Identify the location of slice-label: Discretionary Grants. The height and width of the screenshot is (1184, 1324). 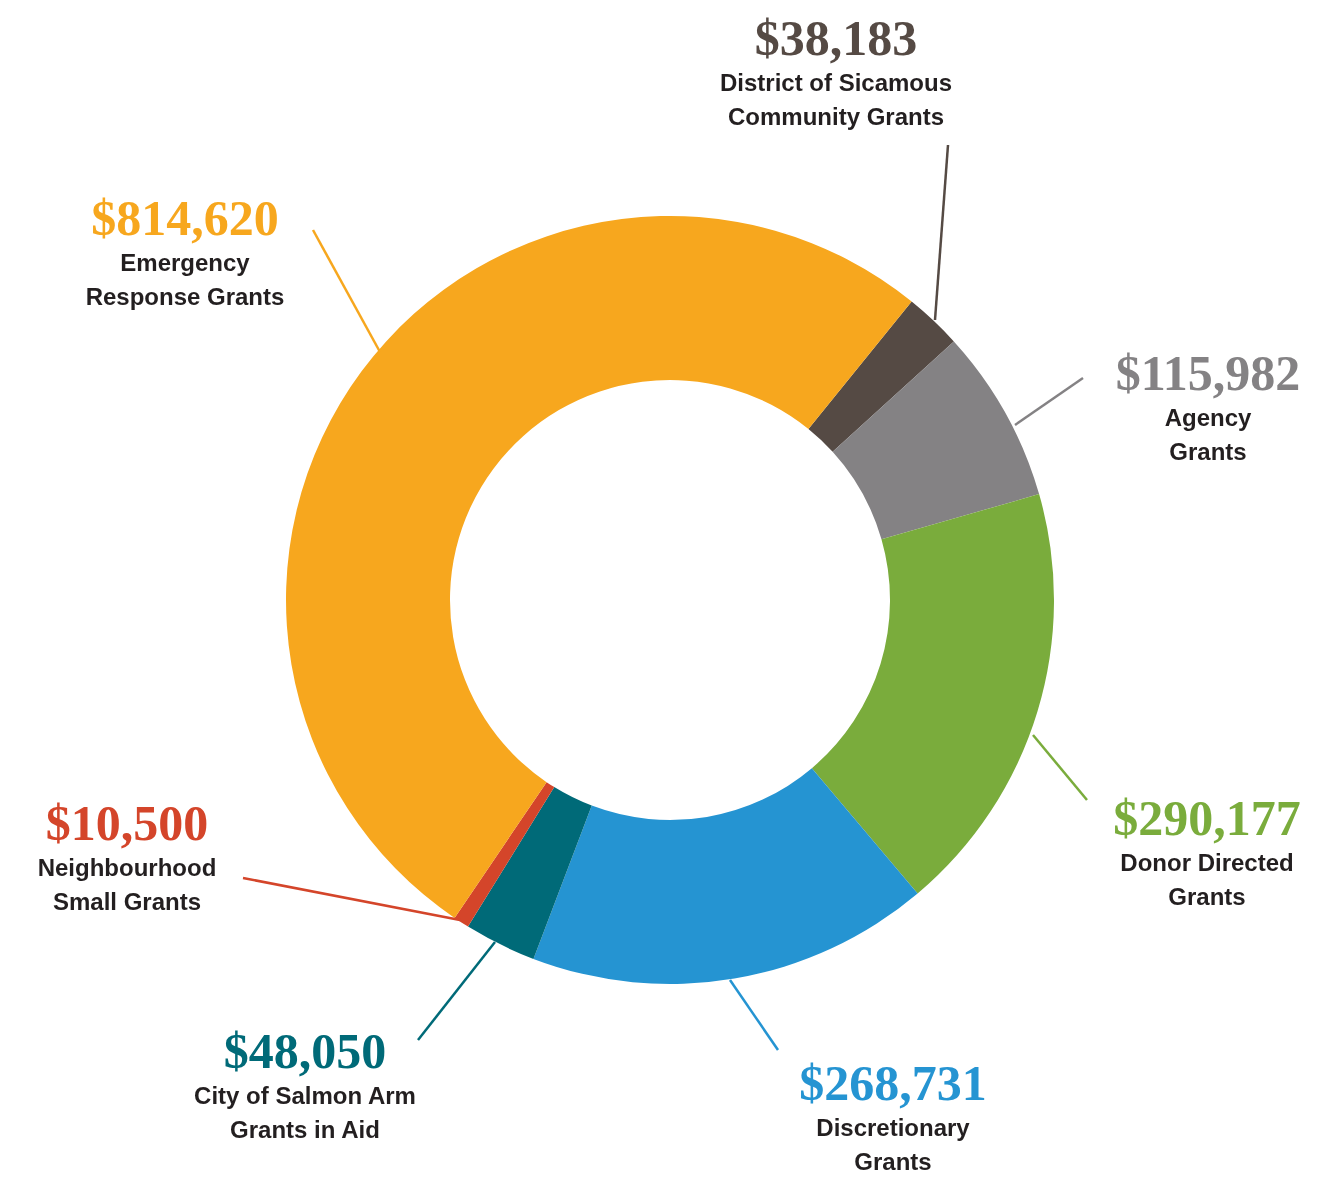
(893, 1144).